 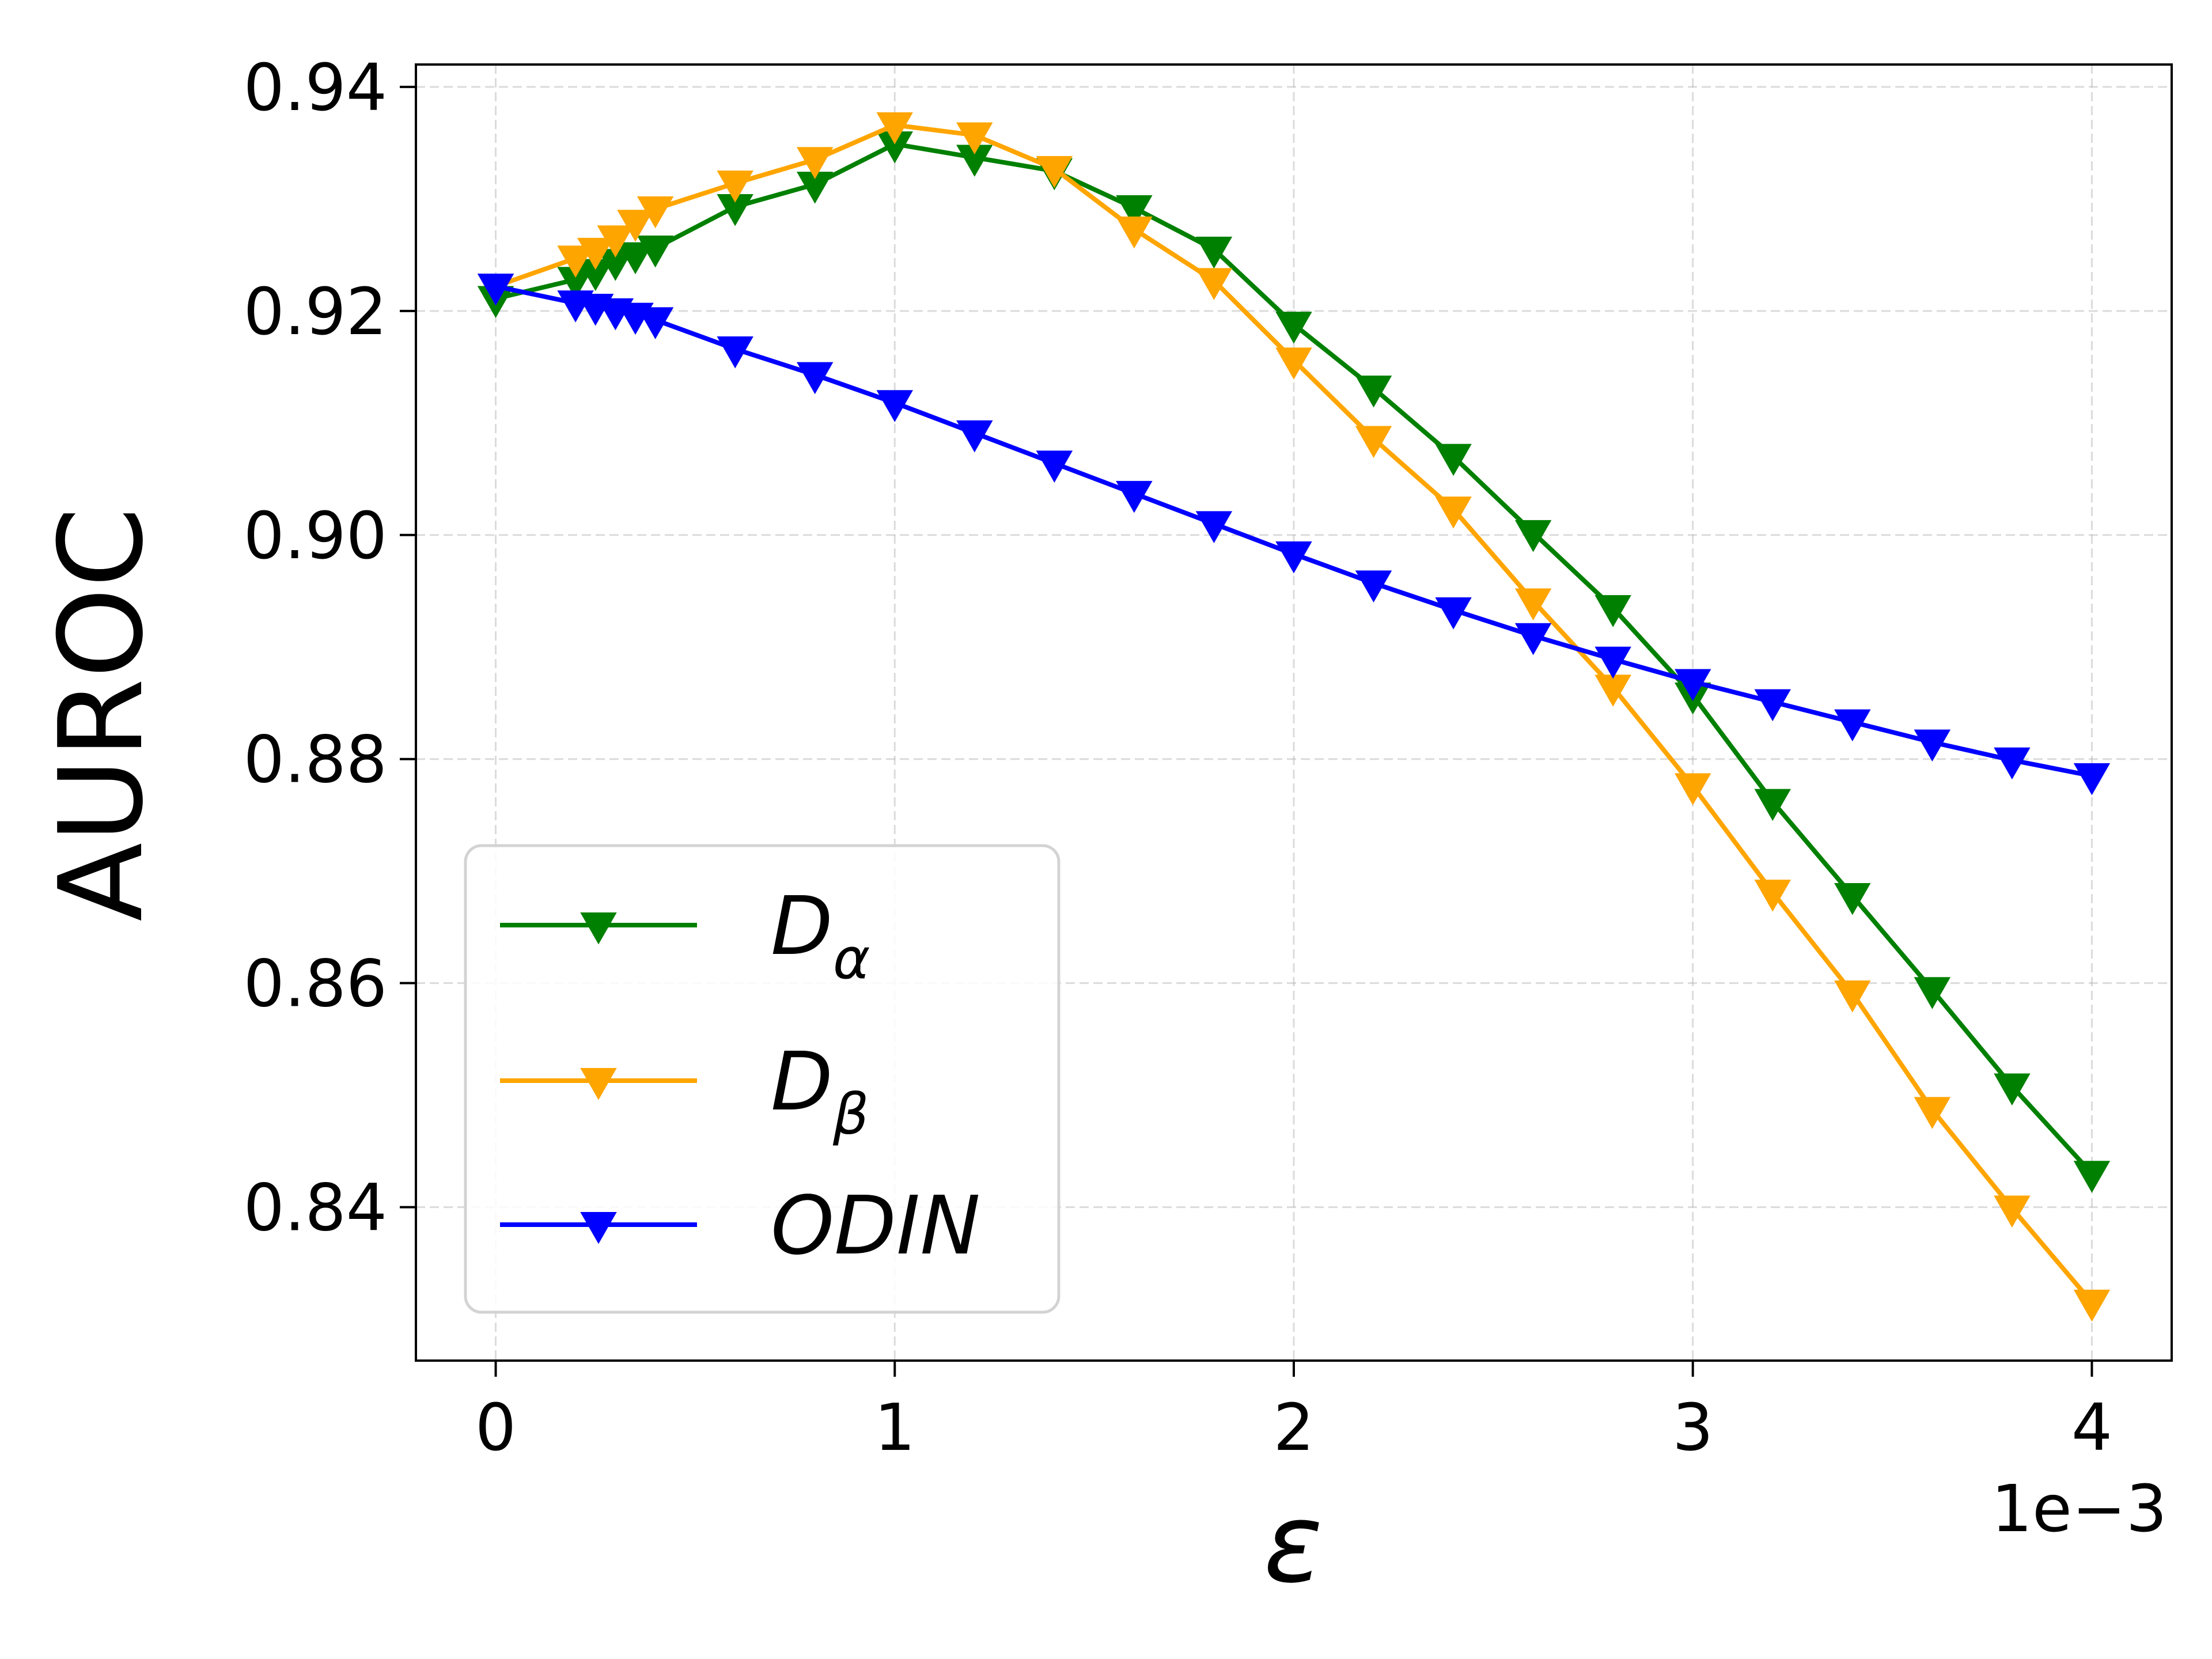 I want to click on x-axis-offset-text: 1e−3, so click(x=2079, y=1509).